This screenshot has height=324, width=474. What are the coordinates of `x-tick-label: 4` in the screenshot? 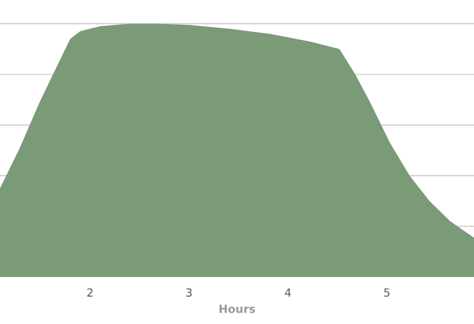 It's located at (287, 292).